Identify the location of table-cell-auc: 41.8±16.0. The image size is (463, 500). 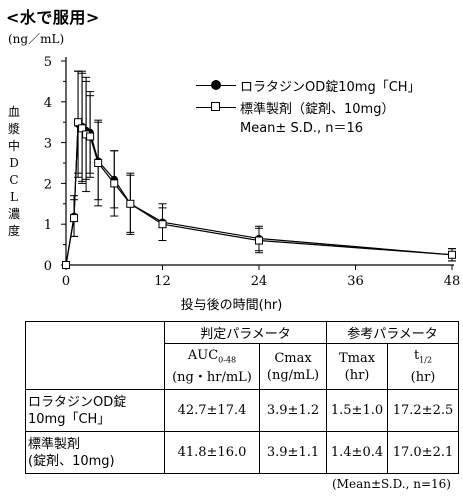
(212, 452).